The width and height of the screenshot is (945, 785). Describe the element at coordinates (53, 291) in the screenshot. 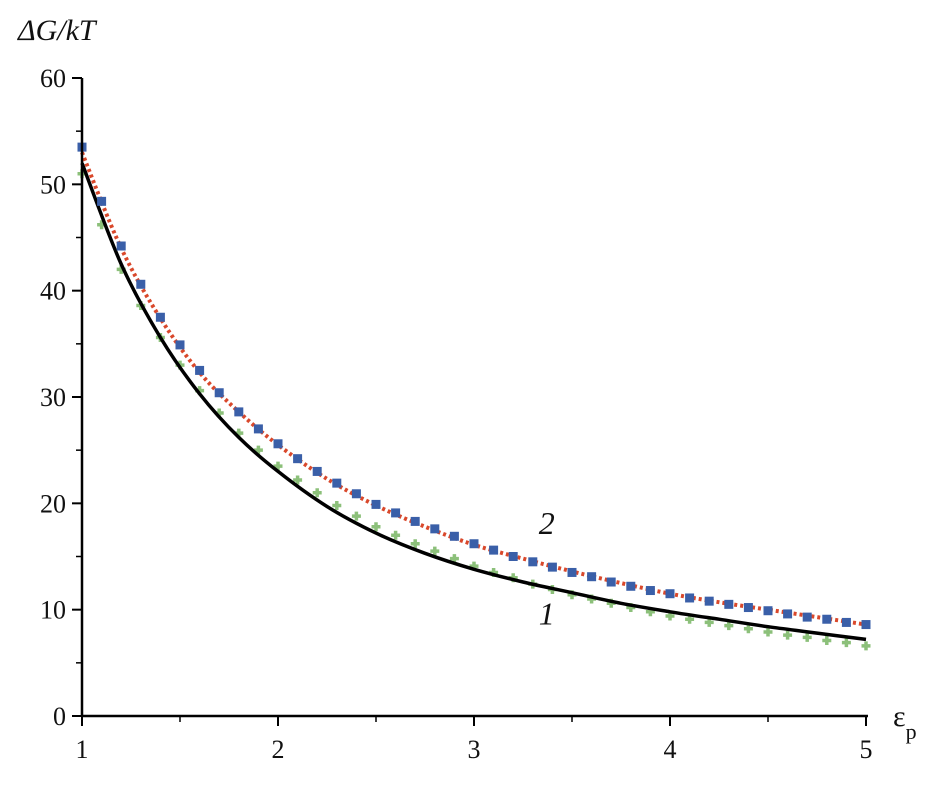

I see `y-tick-label: 40` at that location.